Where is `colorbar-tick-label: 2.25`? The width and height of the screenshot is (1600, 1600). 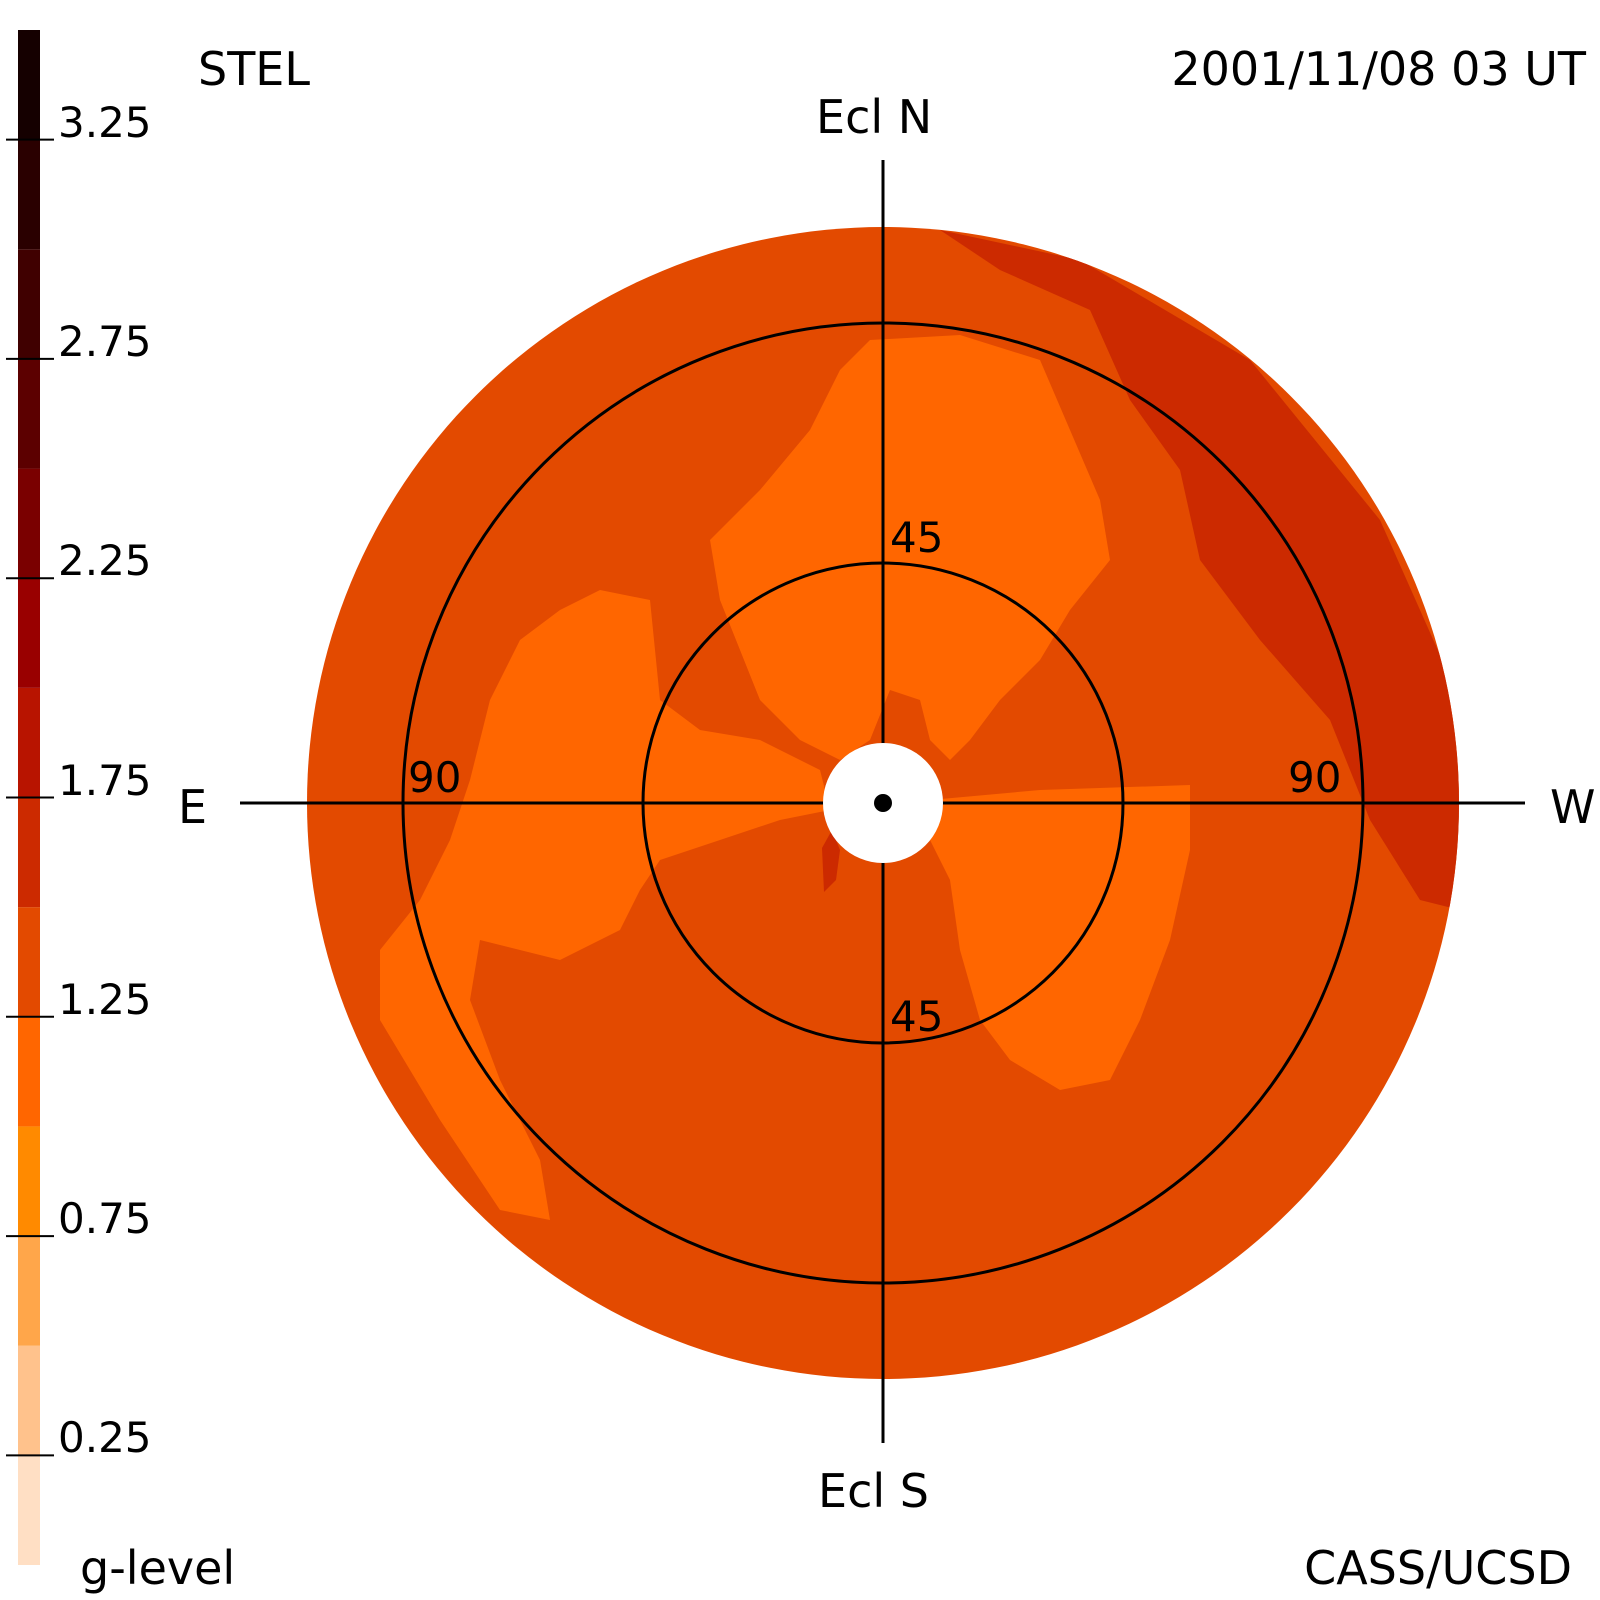
colorbar-tick-label: 2.25 is located at coordinates (105, 561).